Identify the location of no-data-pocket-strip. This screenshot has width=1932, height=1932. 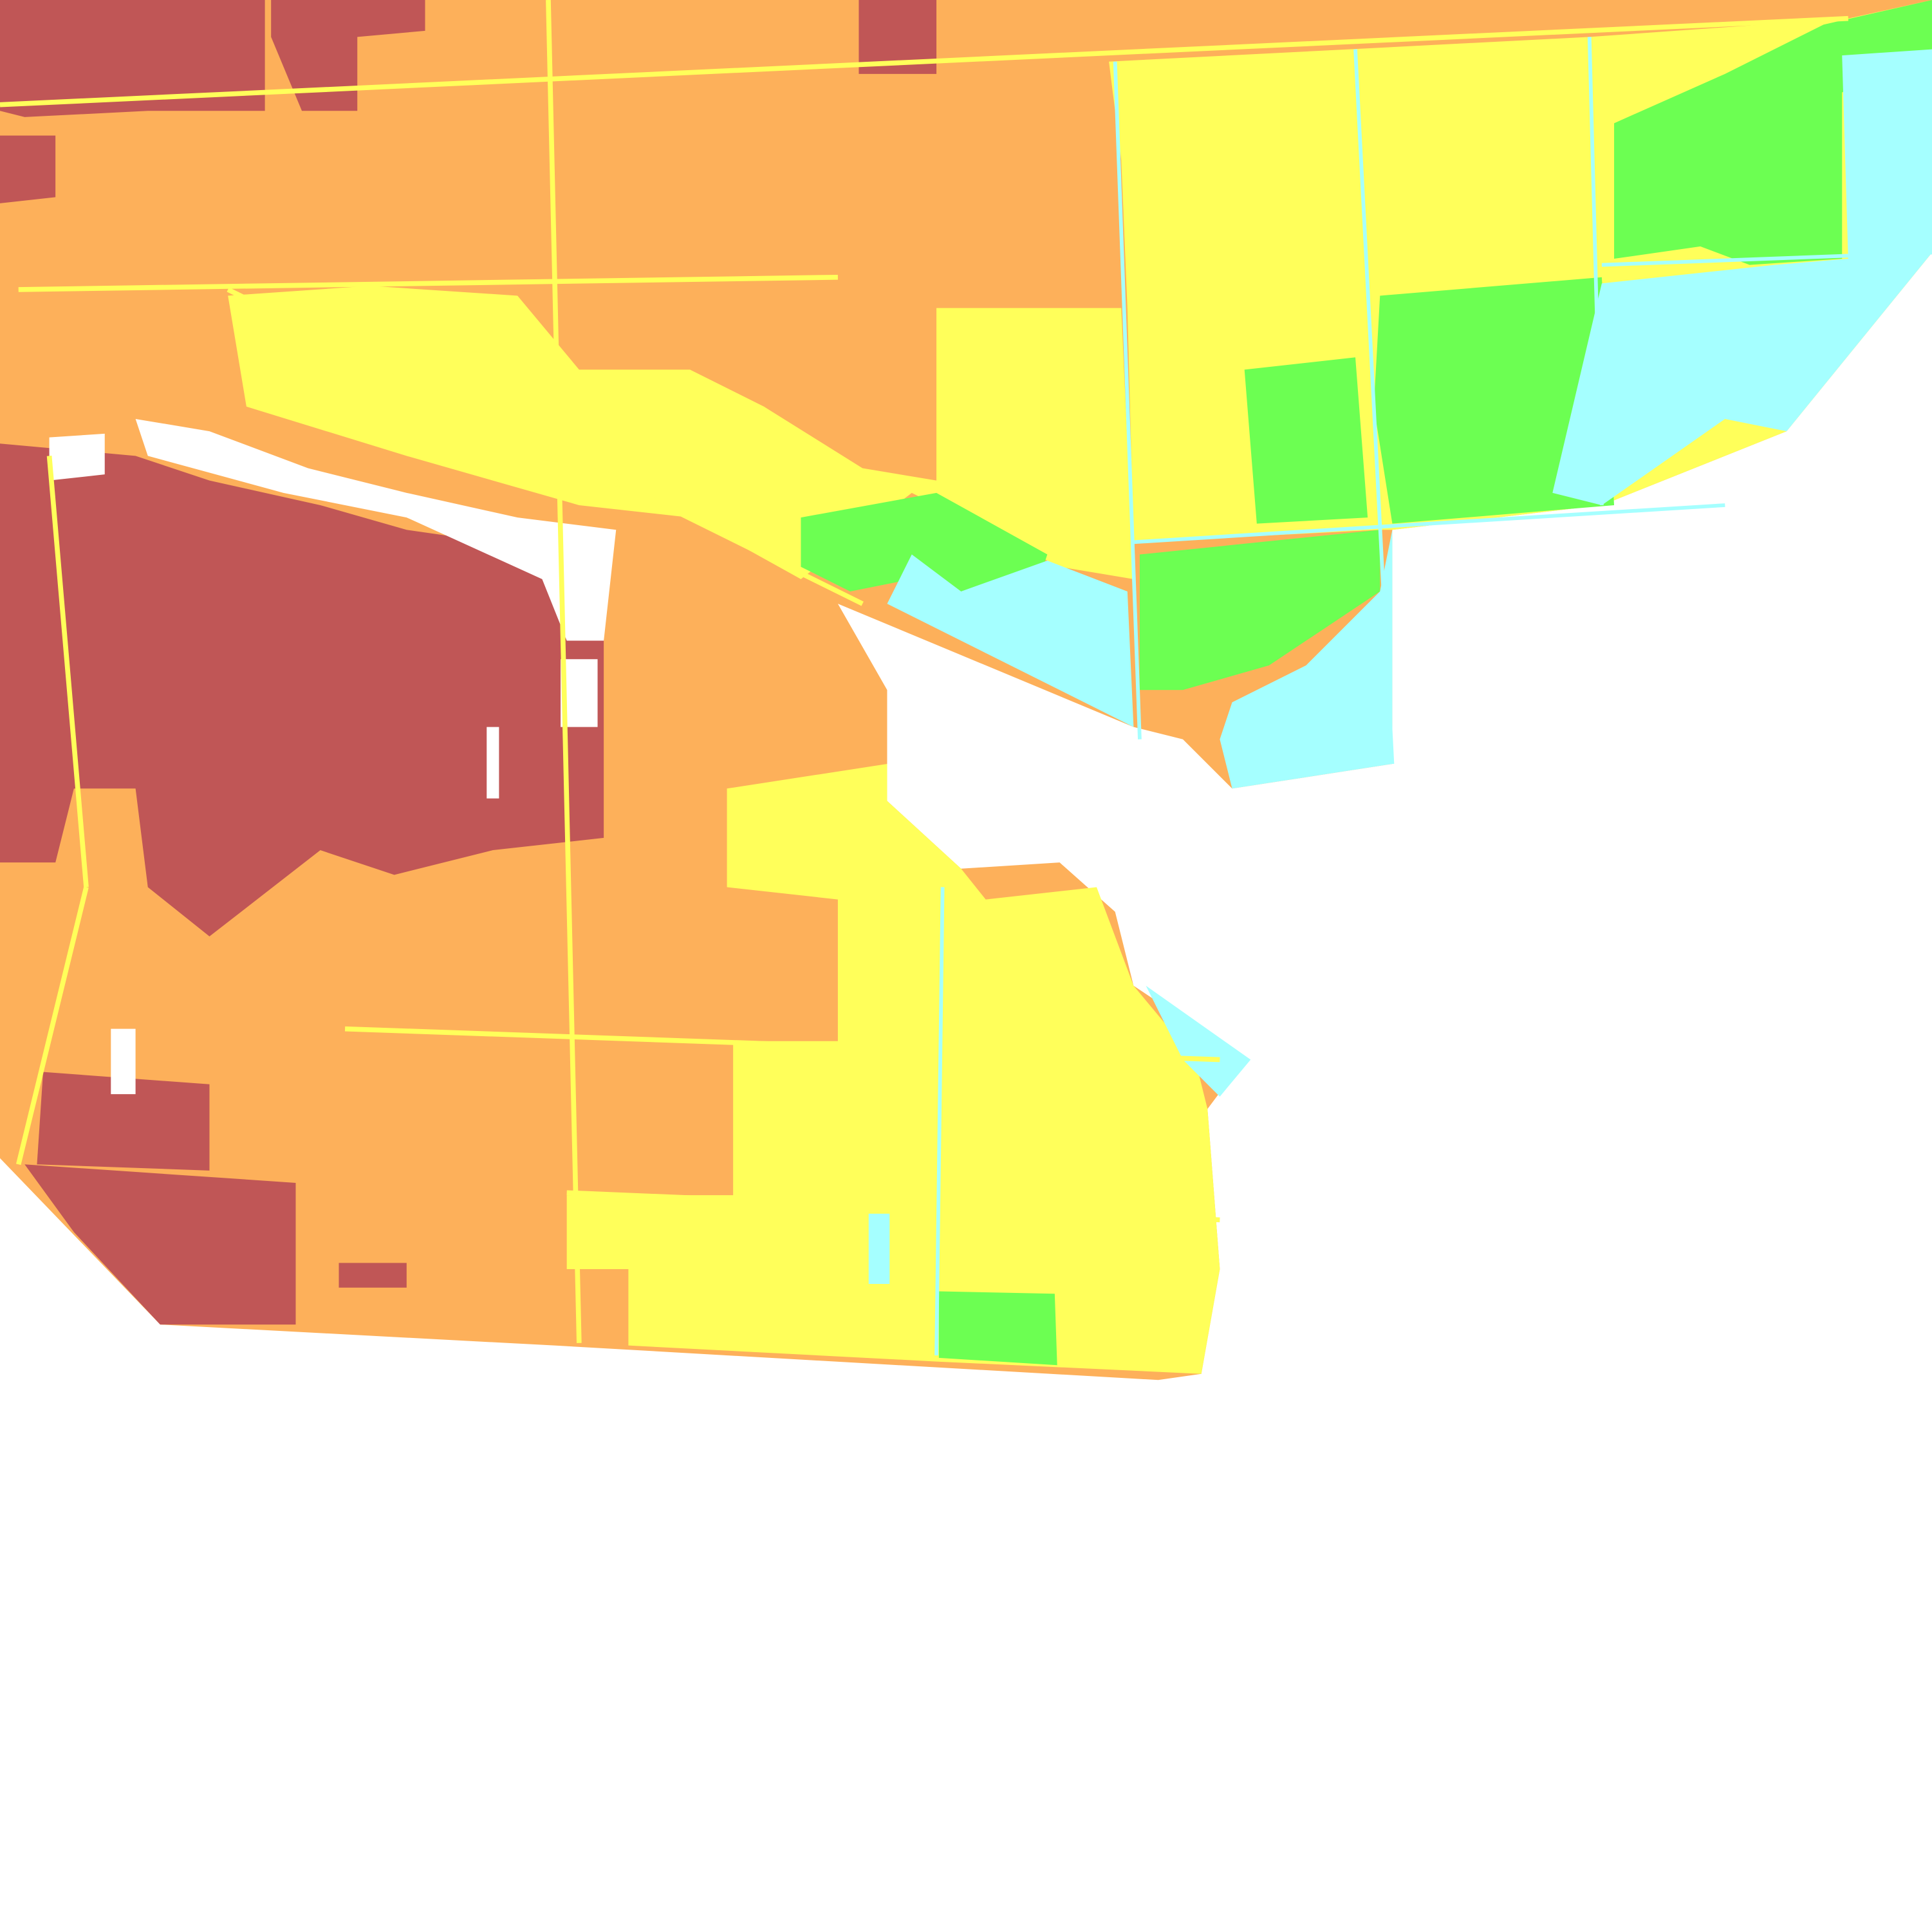
(493, 763).